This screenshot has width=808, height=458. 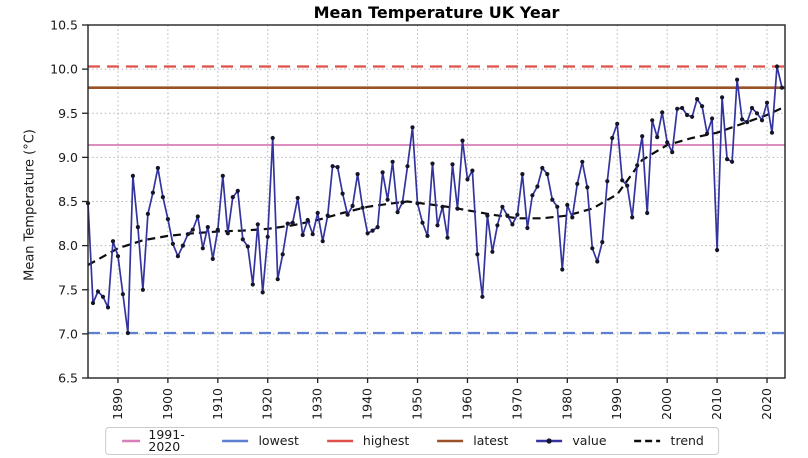 What do you see at coordinates (166, 440) in the screenshot?
I see `legend-label: 1991-2020` at bounding box center [166, 440].